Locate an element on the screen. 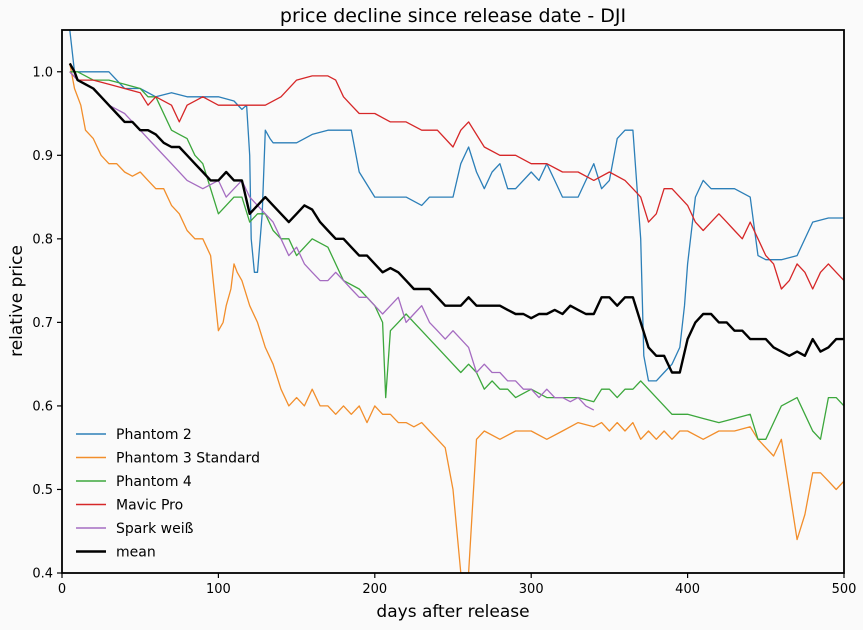 This screenshot has width=863, height=630. legend-label-0: Phantom 2 is located at coordinates (154, 435).